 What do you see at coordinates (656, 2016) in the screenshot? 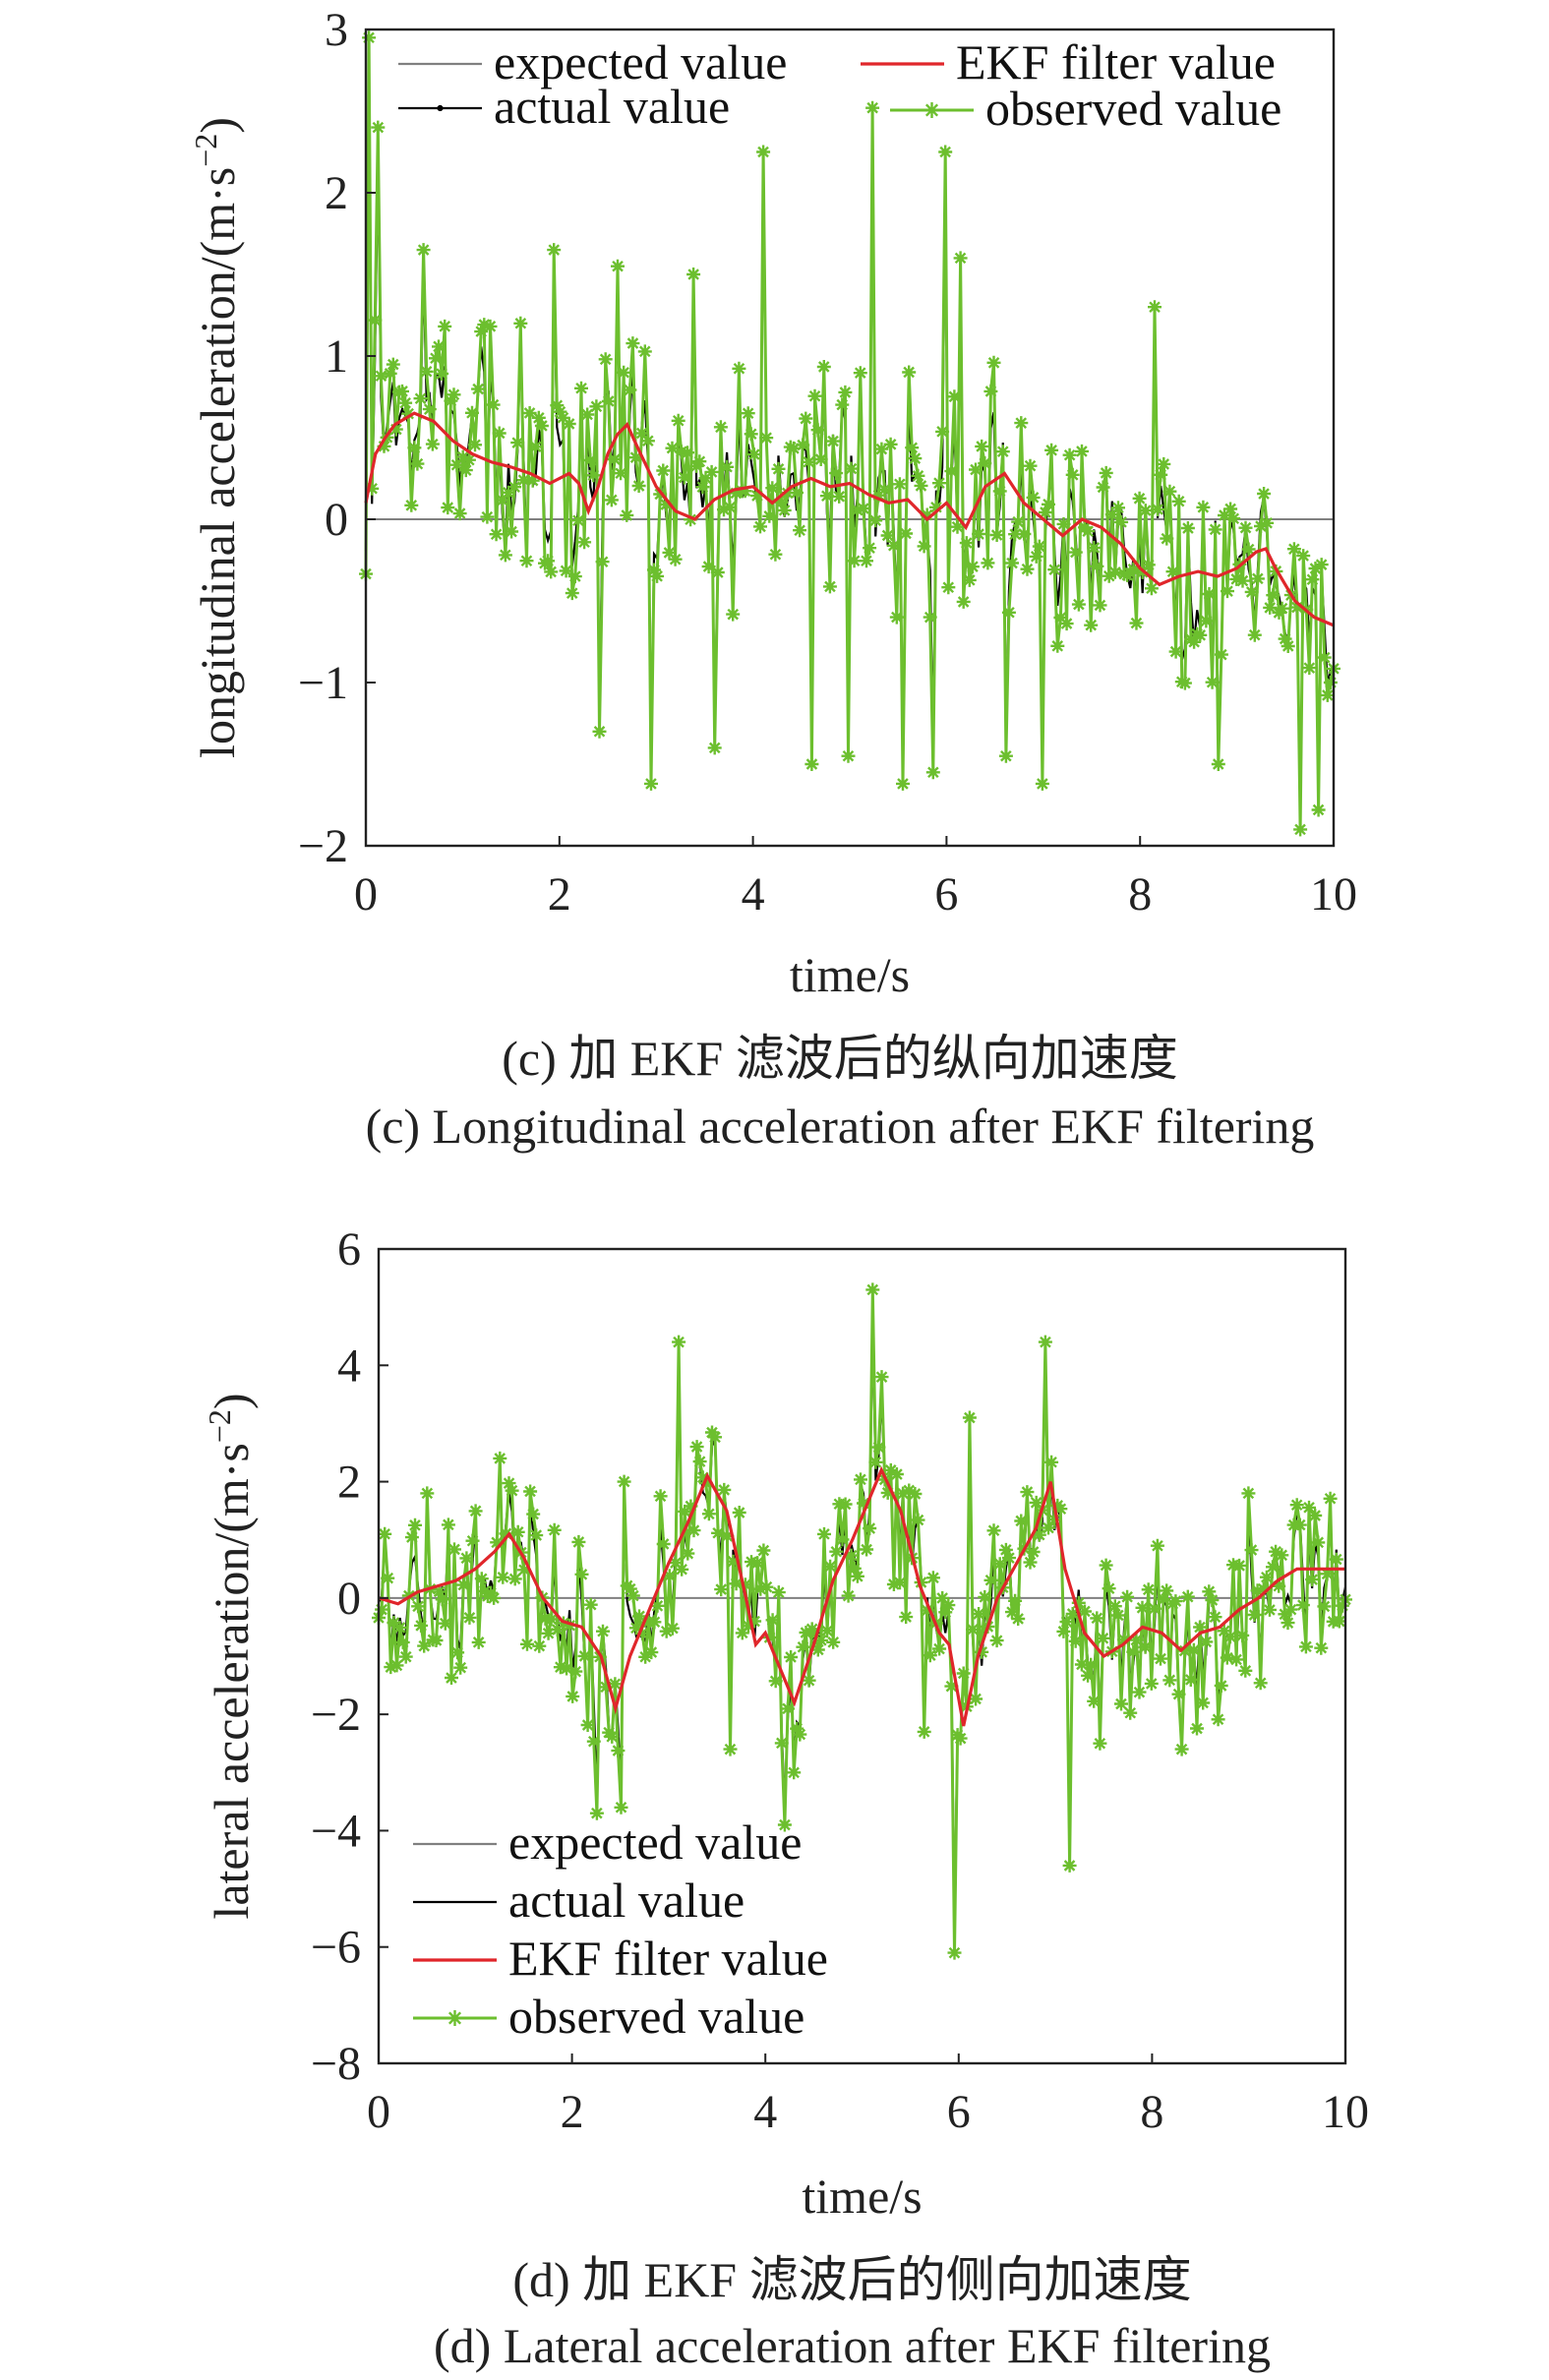
I see `legend-label: observed value` at bounding box center [656, 2016].